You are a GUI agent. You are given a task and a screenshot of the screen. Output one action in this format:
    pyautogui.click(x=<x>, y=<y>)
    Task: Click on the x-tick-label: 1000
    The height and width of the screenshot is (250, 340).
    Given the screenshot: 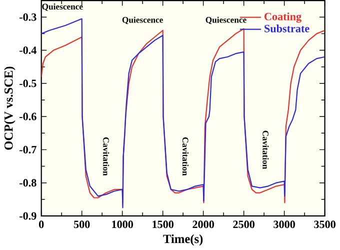 What is the action you would take?
    pyautogui.click(x=122, y=224)
    